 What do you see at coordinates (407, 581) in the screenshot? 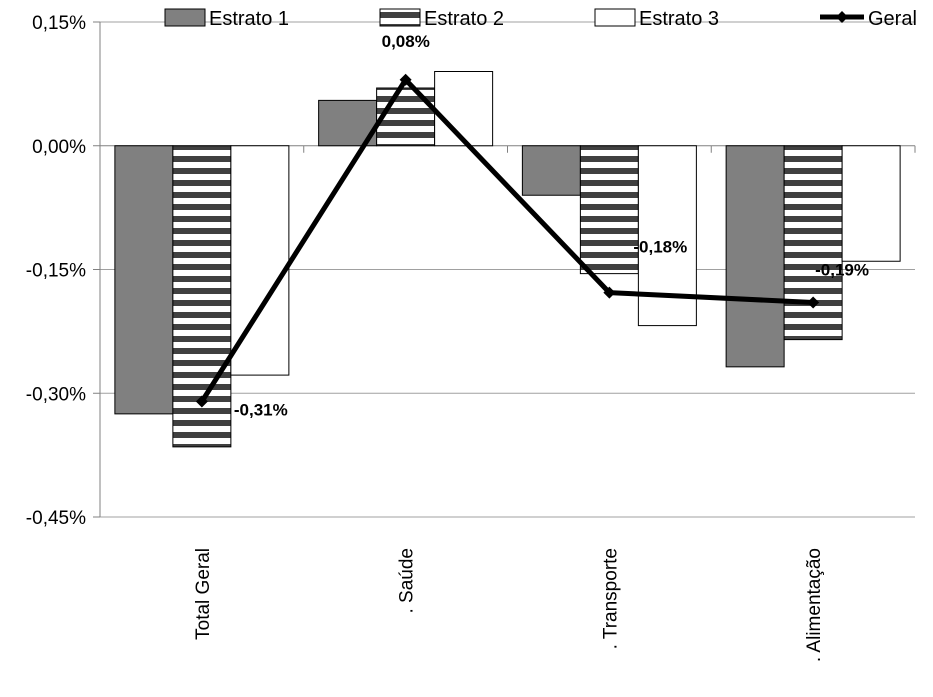
I see `category-label: . Saúde` at bounding box center [407, 581].